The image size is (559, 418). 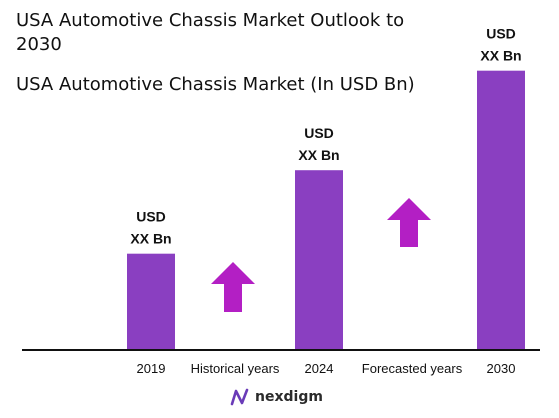 What do you see at coordinates (319, 133) in the screenshot?
I see `value-label-2024-line1: USD` at bounding box center [319, 133].